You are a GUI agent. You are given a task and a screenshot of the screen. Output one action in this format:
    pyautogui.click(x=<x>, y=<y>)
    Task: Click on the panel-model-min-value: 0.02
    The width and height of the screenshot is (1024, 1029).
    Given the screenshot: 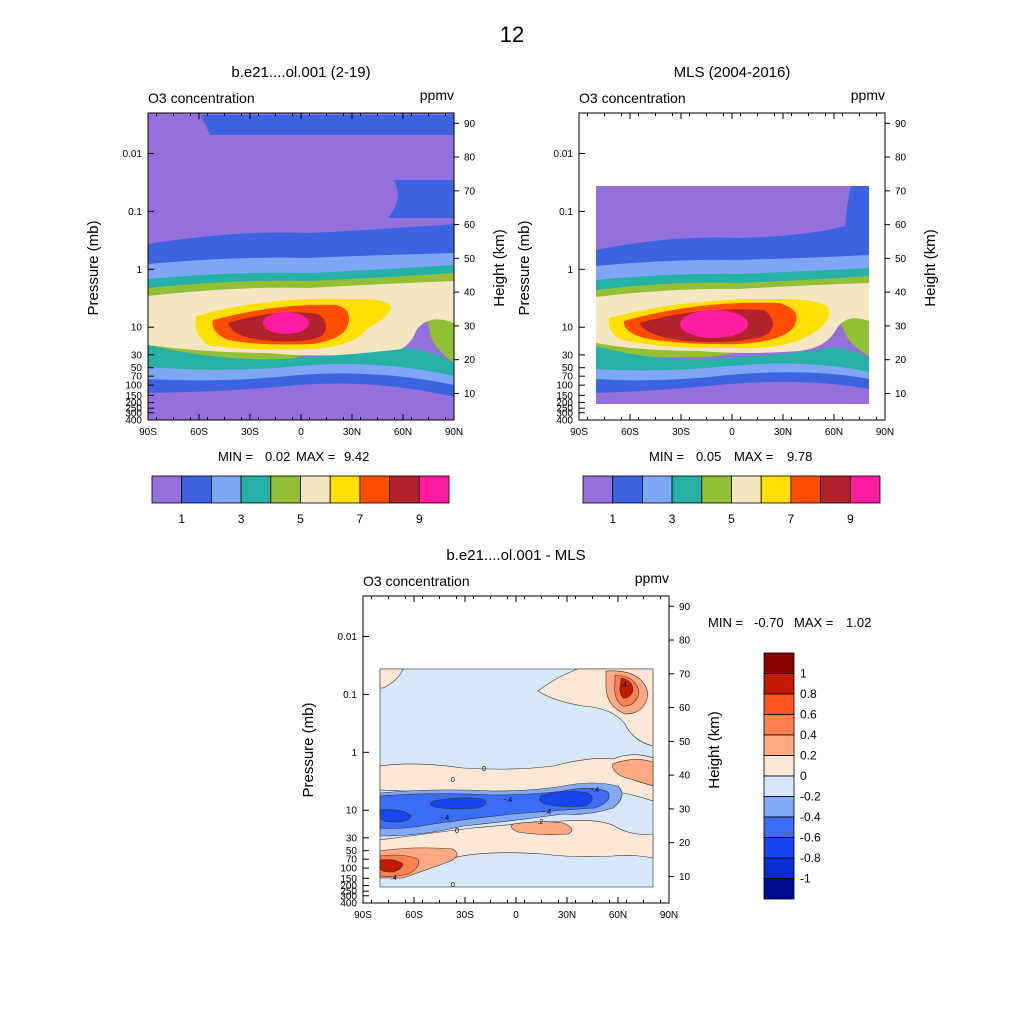 What is the action you would take?
    pyautogui.click(x=277, y=456)
    